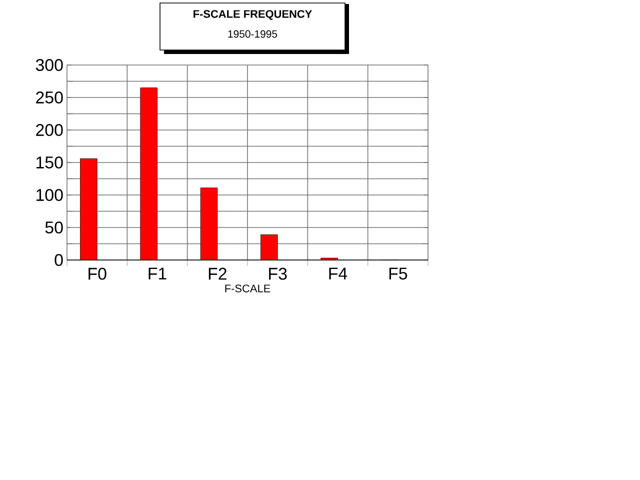  What do you see at coordinates (338, 274) in the screenshot?
I see `x-tick-label: F4` at bounding box center [338, 274].